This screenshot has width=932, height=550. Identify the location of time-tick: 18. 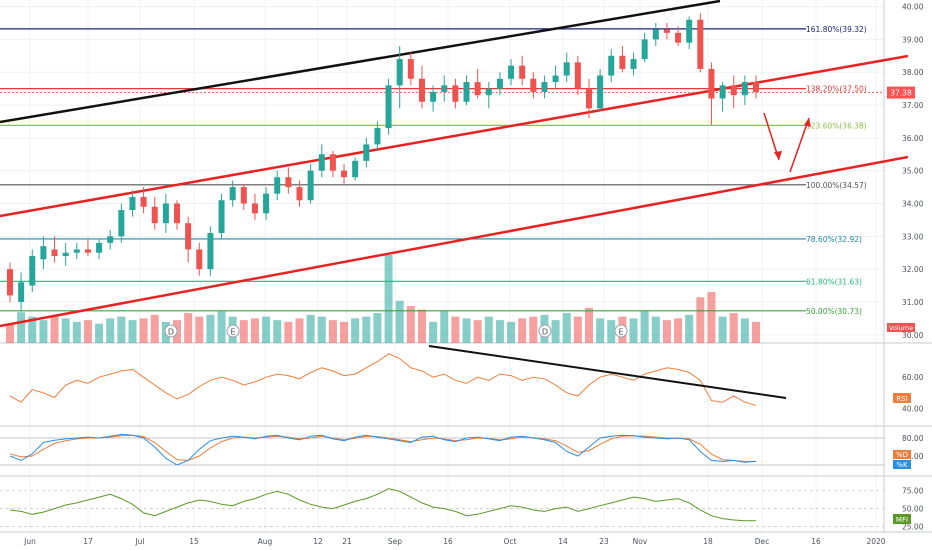
(708, 541).